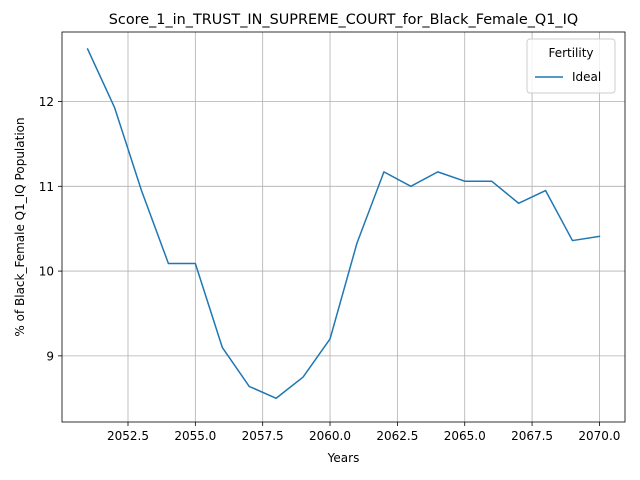 The height and width of the screenshot is (480, 640). Describe the element at coordinates (46, 272) in the screenshot. I see `y-tick-label: 10` at that location.